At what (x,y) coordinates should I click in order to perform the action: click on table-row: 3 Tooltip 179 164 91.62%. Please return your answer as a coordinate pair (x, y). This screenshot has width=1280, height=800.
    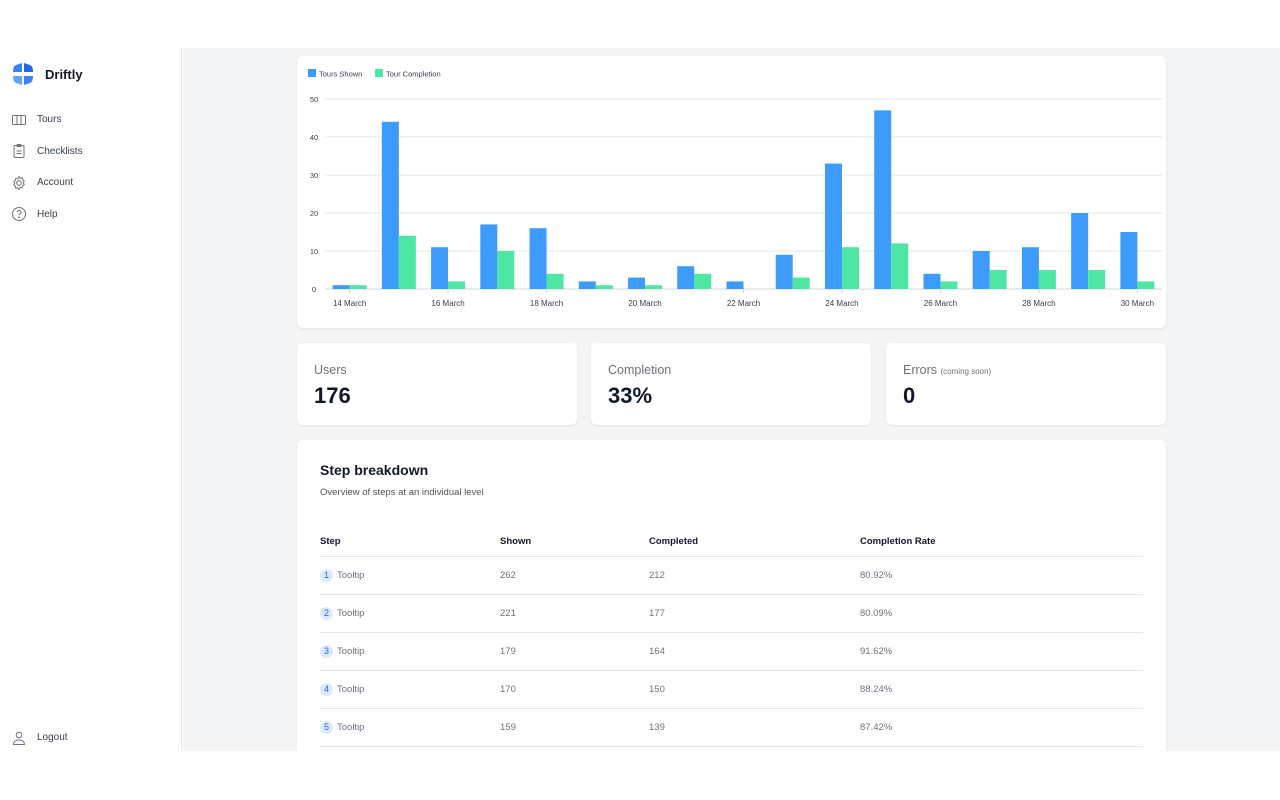
    Looking at the image, I should click on (731, 651).